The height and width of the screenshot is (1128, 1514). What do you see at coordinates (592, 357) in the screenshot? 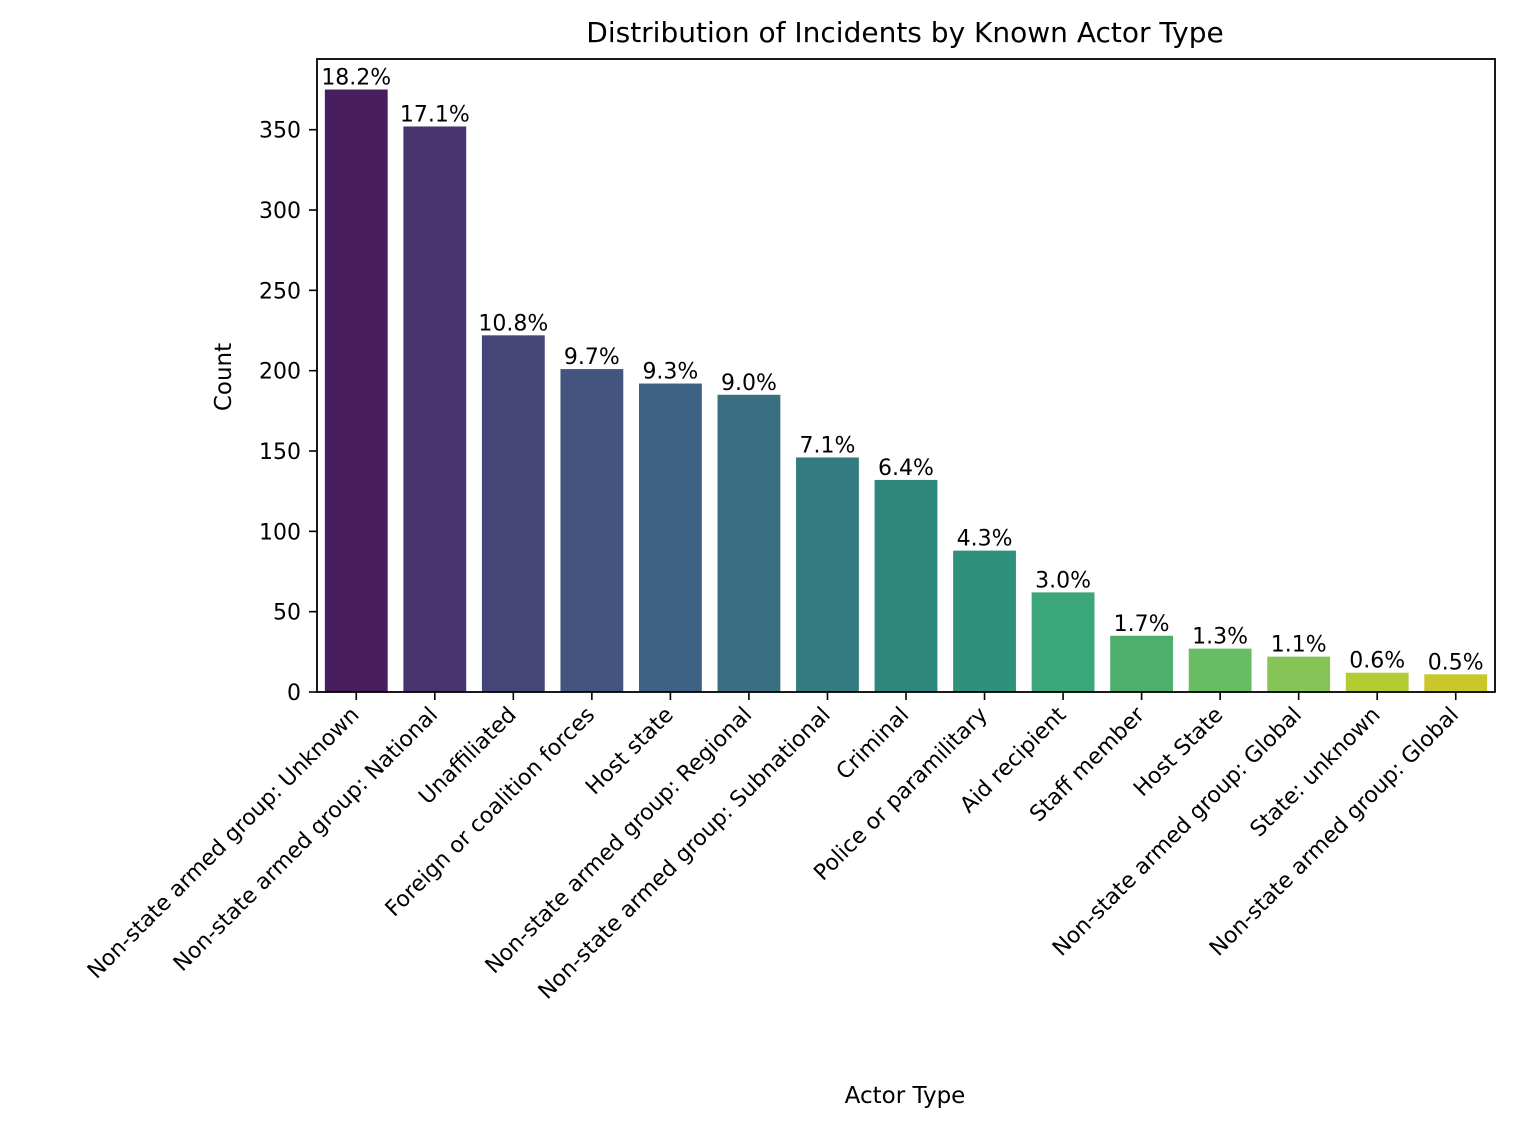
I see `bar-value-label: 9.7%` at bounding box center [592, 357].